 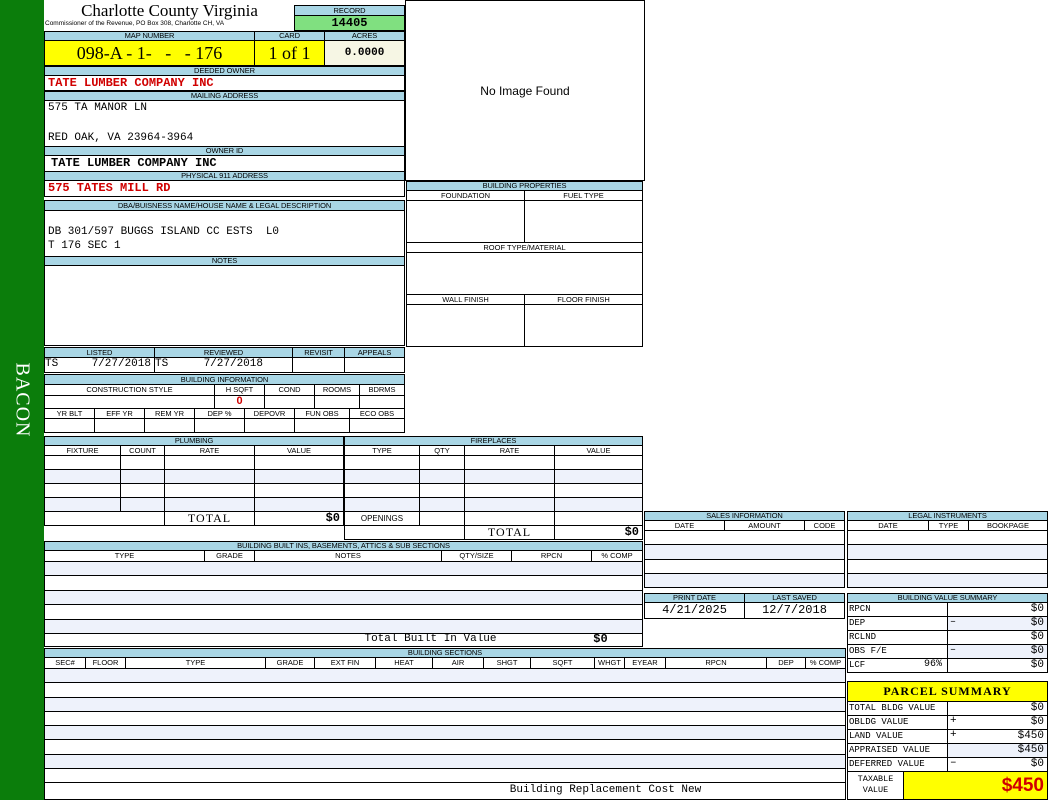 What do you see at coordinates (52, 364) in the screenshot?
I see `listed-by: TS` at bounding box center [52, 364].